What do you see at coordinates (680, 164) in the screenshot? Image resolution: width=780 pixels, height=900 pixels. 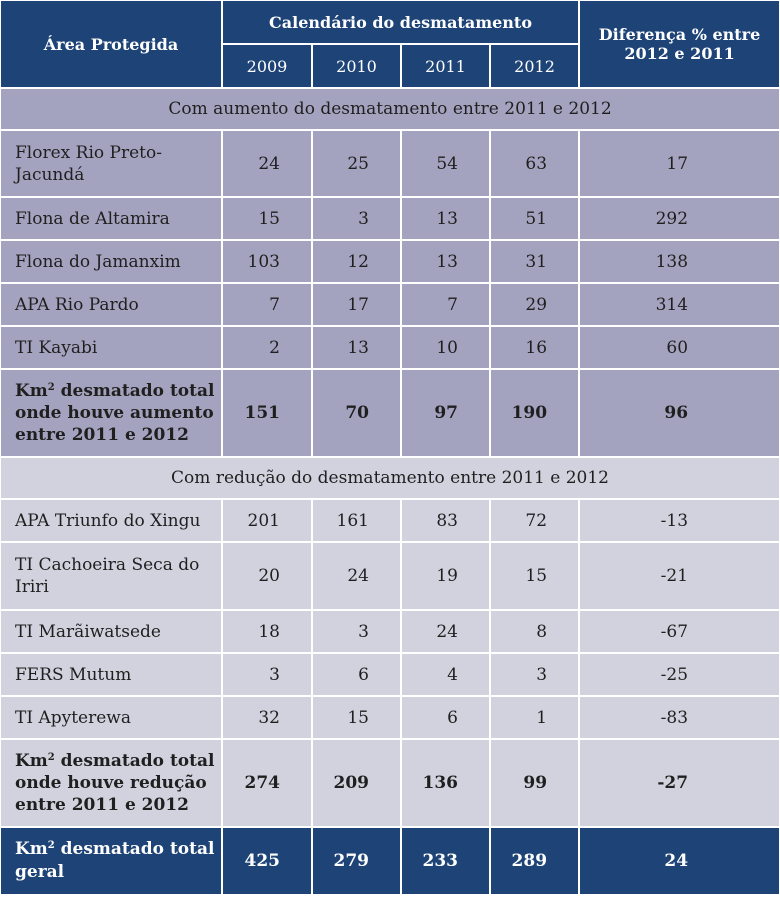 I see `diff-cell: 17` at bounding box center [680, 164].